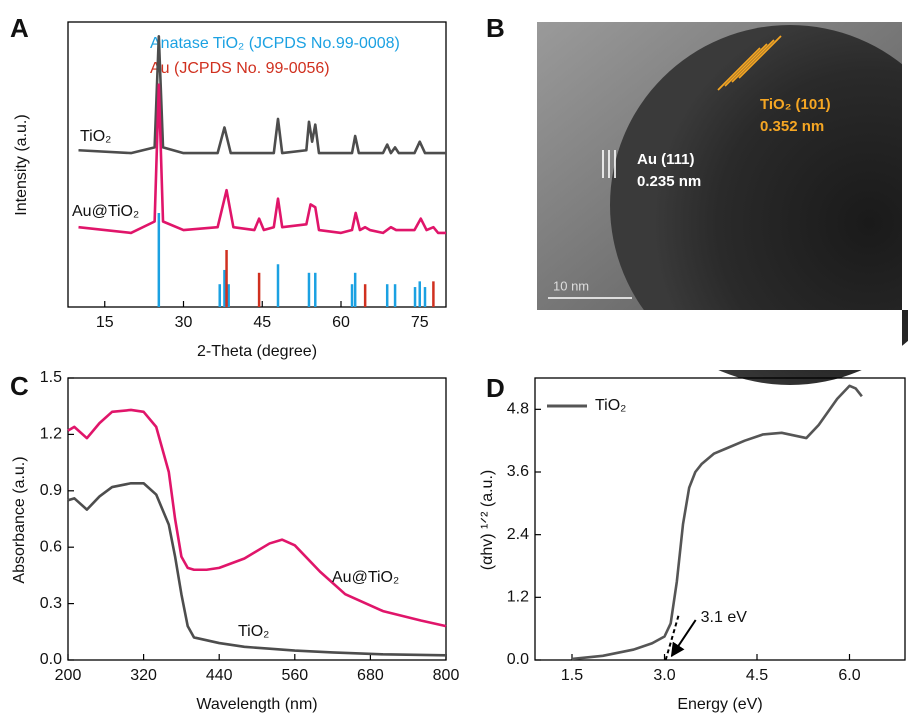  I want to click on image-annotation: Au (111), so click(666, 159).